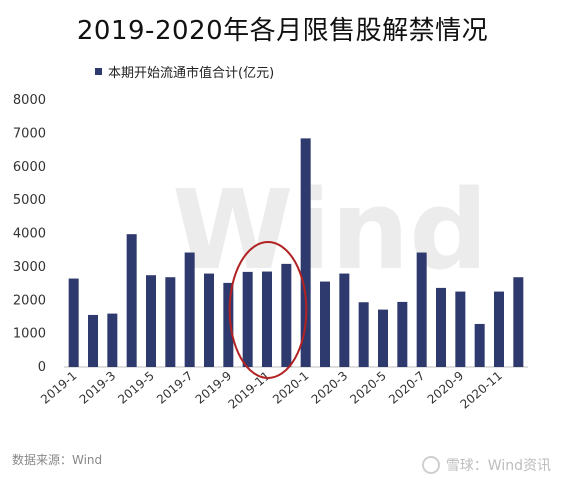 Image resolution: width=565 pixels, height=483 pixels. What do you see at coordinates (249, 390) in the screenshot?
I see `x-tick-label: 2019-11` at bounding box center [249, 390].